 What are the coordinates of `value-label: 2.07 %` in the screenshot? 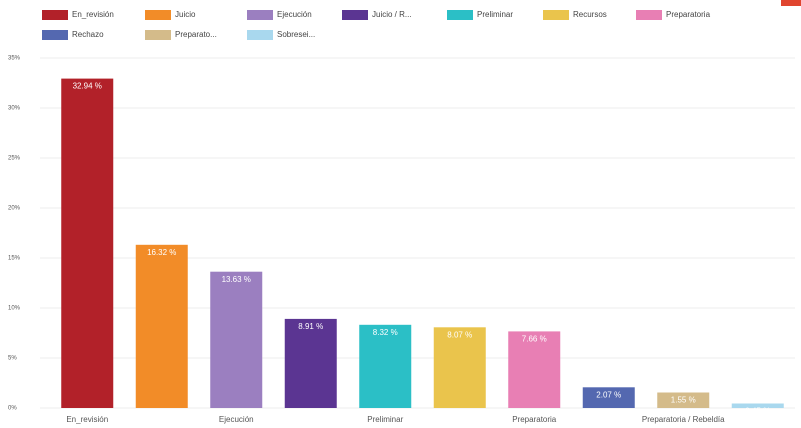 It's located at (608, 394).